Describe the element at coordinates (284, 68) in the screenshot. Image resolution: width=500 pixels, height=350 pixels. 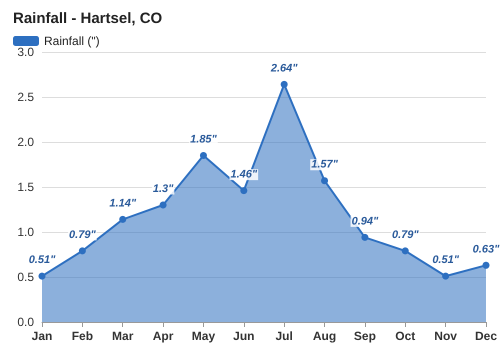
I see `data-label: 2.64"` at that location.